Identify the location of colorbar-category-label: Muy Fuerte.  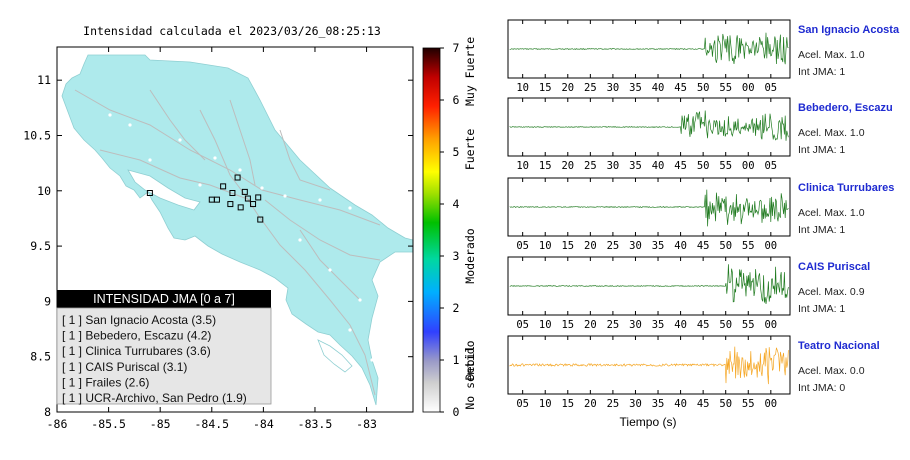
(470, 71).